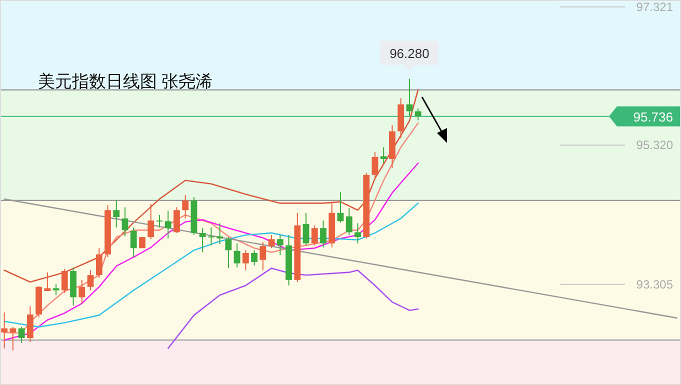 The image size is (681, 385). Describe the element at coordinates (655, 284) in the screenshot. I see `y-tick-label: 93.305` at that location.